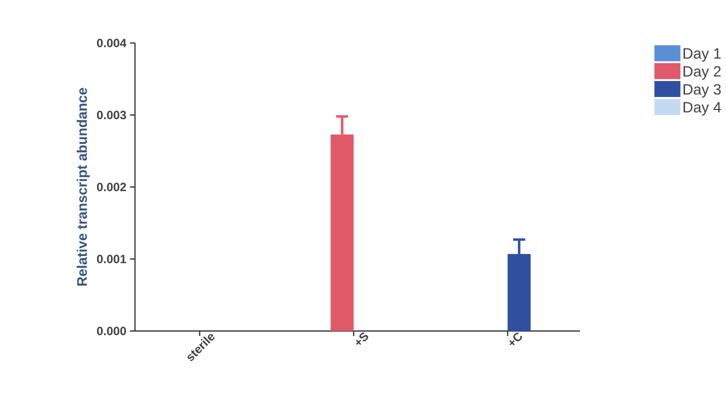  Describe the element at coordinates (111, 43) in the screenshot. I see `y-tick-label: 0.004` at that location.